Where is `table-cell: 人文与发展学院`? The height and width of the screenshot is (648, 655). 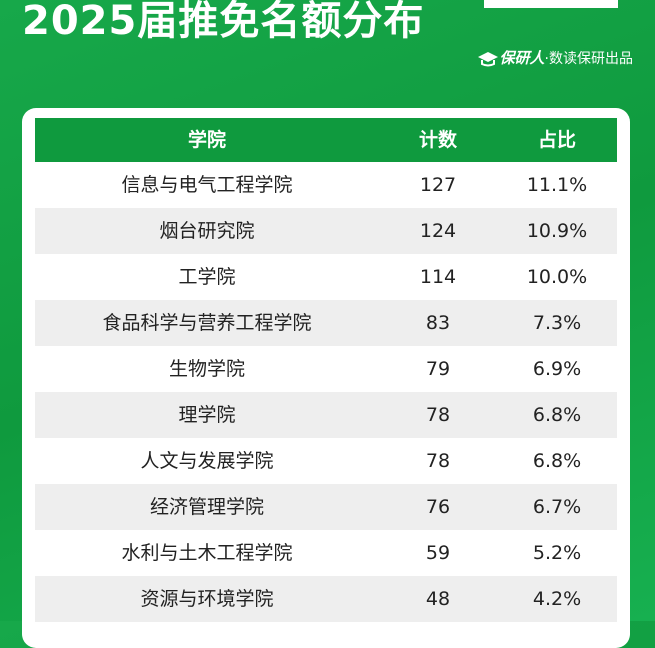 table-cell: 人文与发展学院 is located at coordinates (207, 461).